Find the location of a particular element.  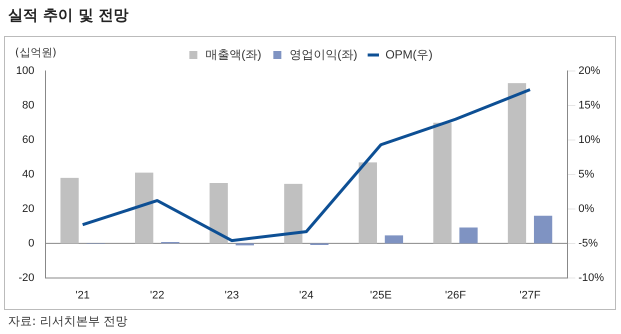

x-tick-label: '26F is located at coordinates (455, 295).